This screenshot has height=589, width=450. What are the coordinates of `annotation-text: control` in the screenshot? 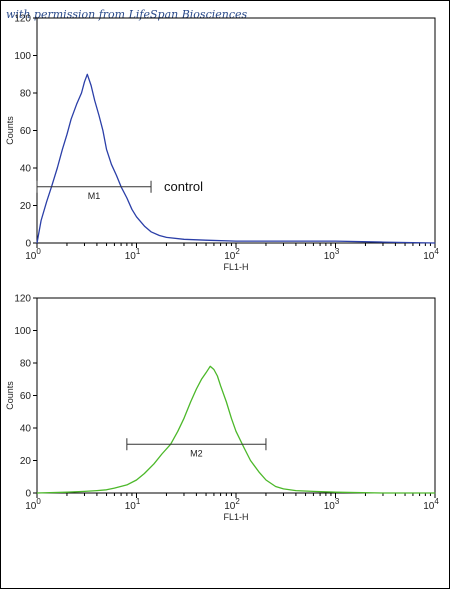 It's located at (183, 186).